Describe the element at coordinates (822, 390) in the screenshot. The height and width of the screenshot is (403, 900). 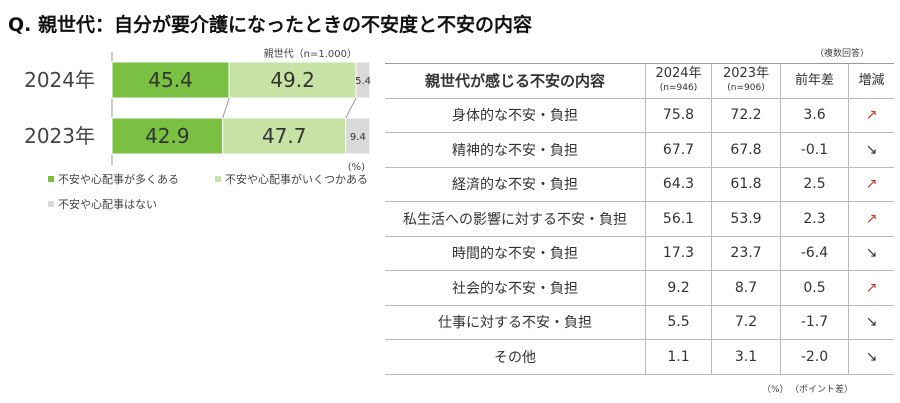
I see `table-diff-unit: （ポイント差）` at that location.